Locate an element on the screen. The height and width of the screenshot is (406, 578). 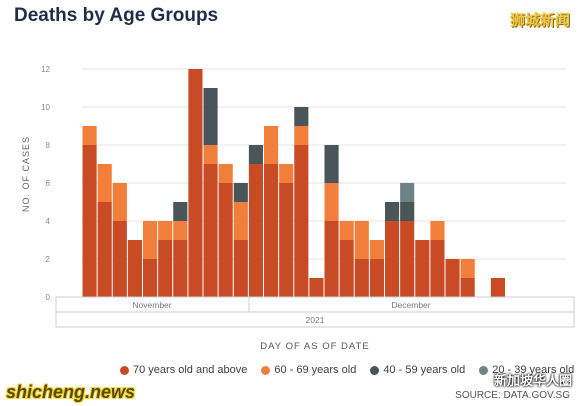
legend-item-60-69: 60 - 69 years old is located at coordinates (308, 370).